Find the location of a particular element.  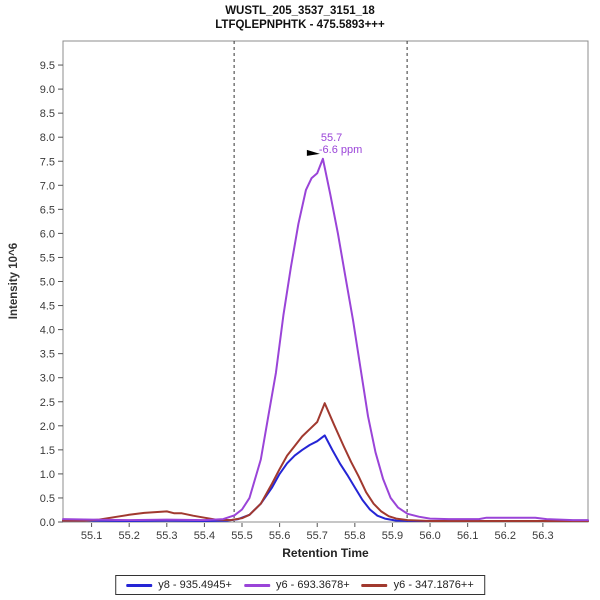

y-tick-label: 9.5 is located at coordinates (47, 66).